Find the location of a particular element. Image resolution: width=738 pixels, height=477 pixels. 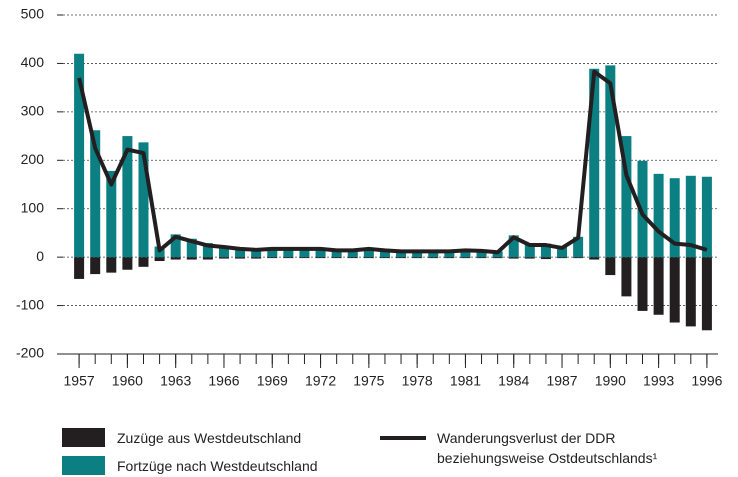

x-tick-label: 1957 is located at coordinates (79, 381).